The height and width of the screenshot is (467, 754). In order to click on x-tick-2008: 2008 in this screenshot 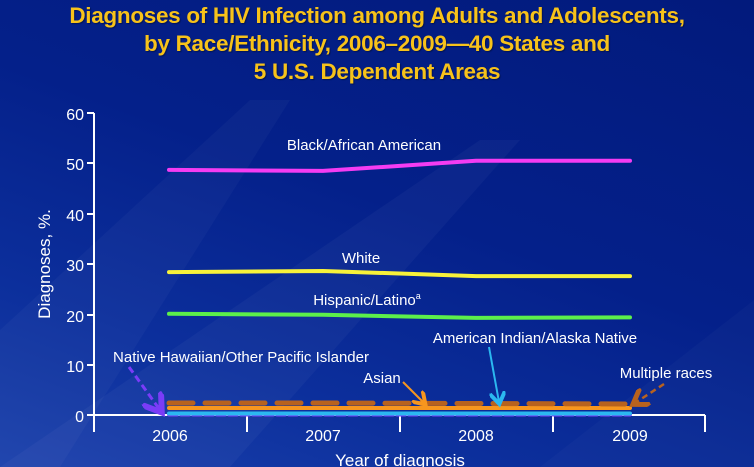, I will do `click(476, 436)`.